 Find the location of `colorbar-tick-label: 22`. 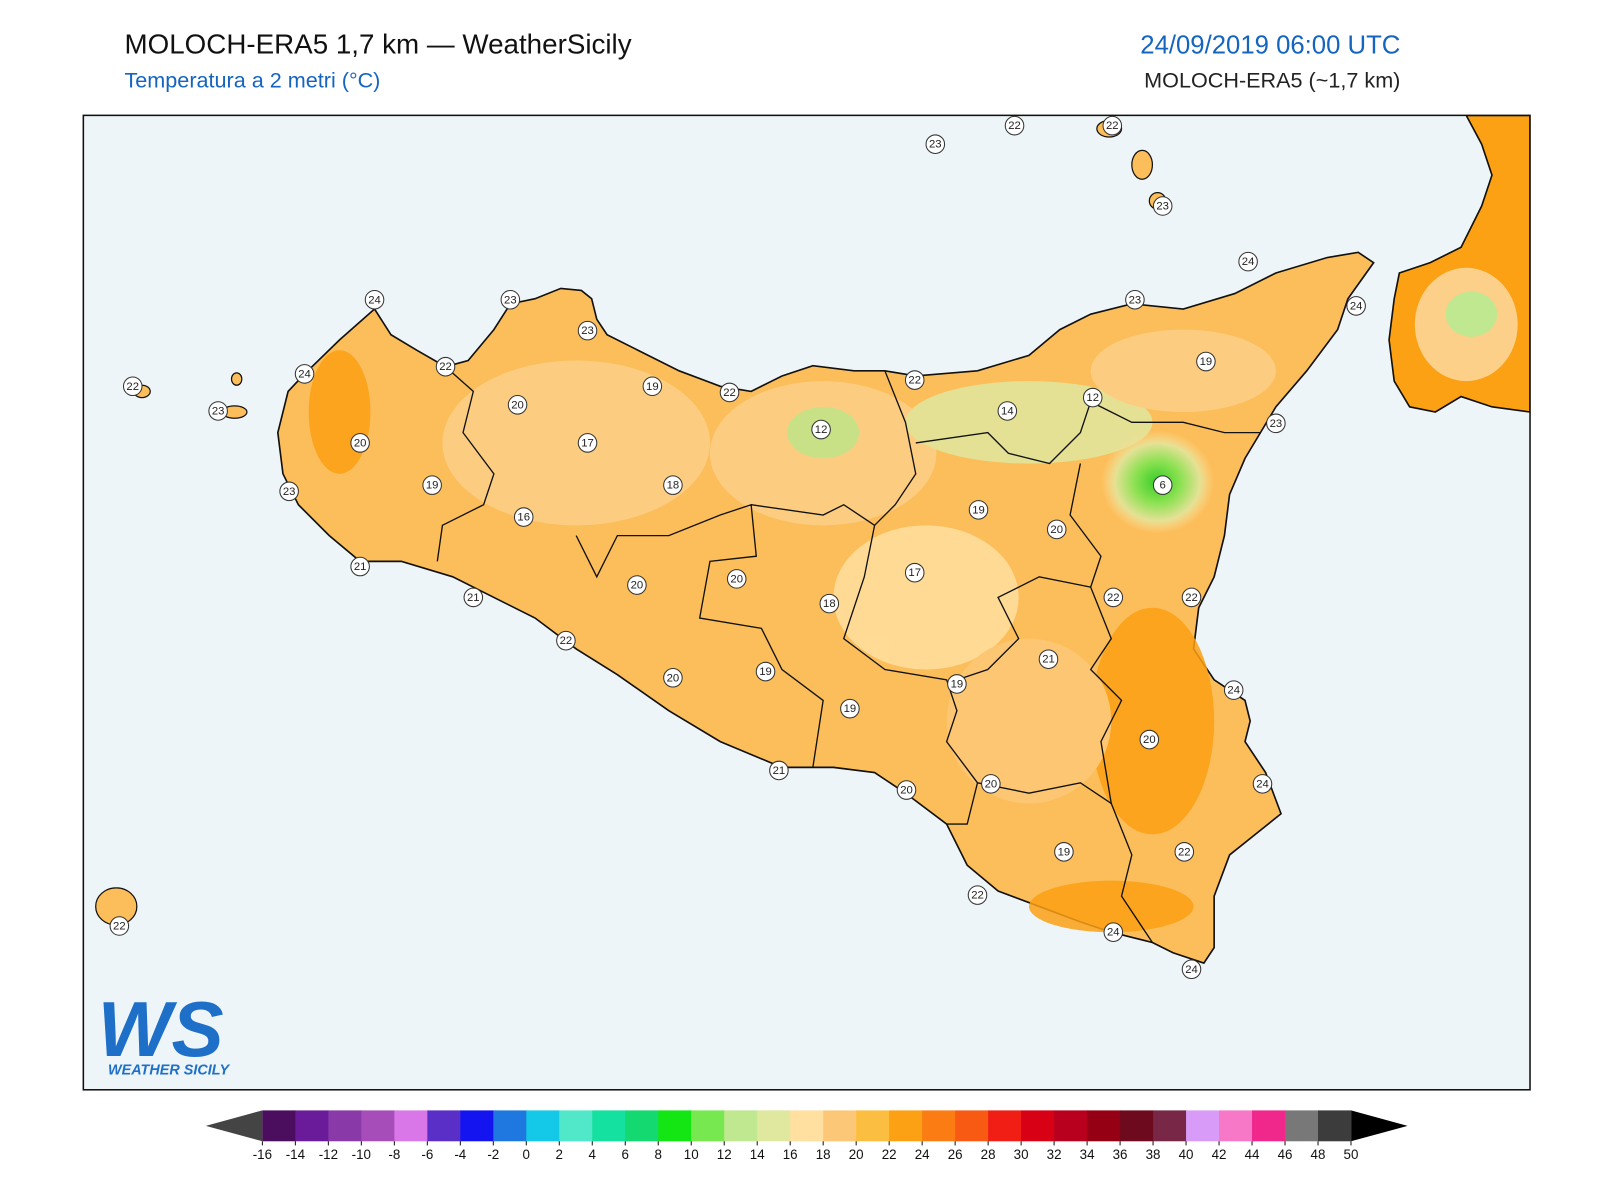

colorbar-tick-label: 22 is located at coordinates (889, 1154).